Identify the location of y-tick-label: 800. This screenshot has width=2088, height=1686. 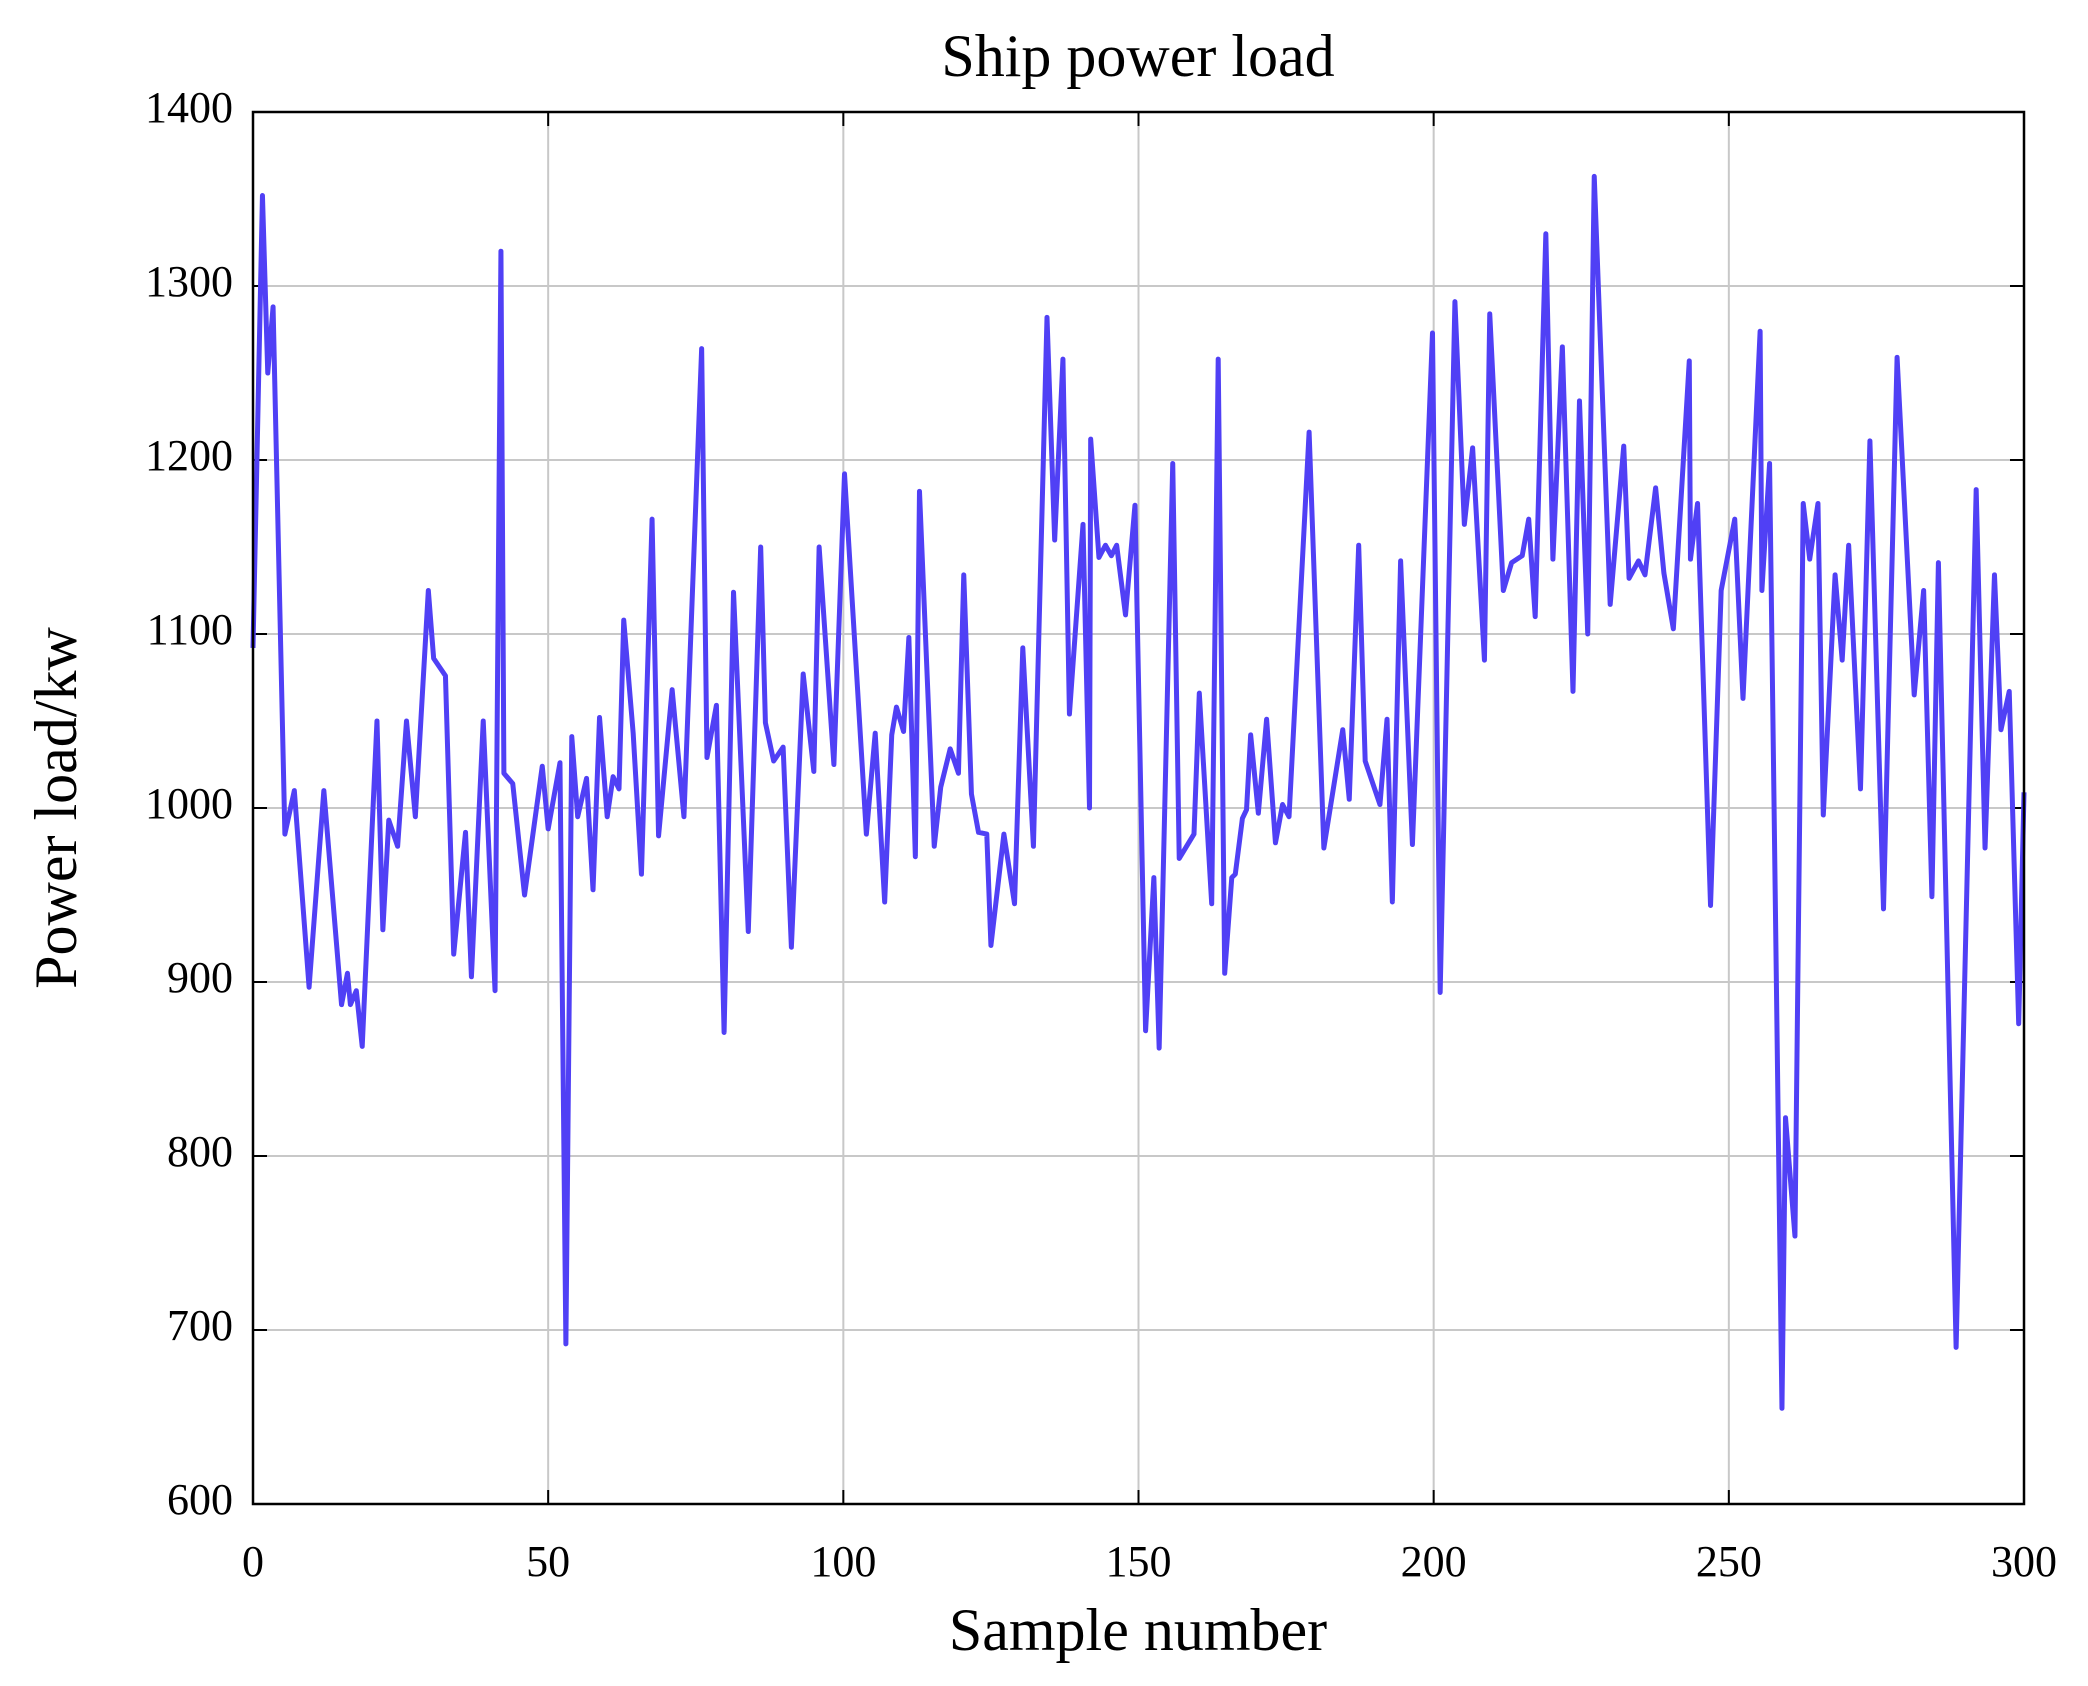
(200, 1151).